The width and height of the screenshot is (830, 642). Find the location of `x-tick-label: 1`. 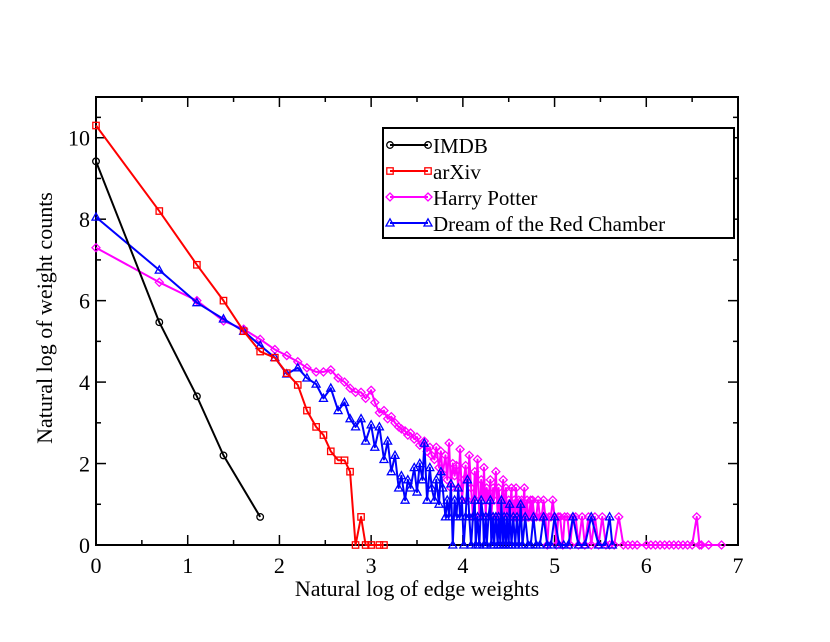

x-tick-label: 1 is located at coordinates (187, 565).